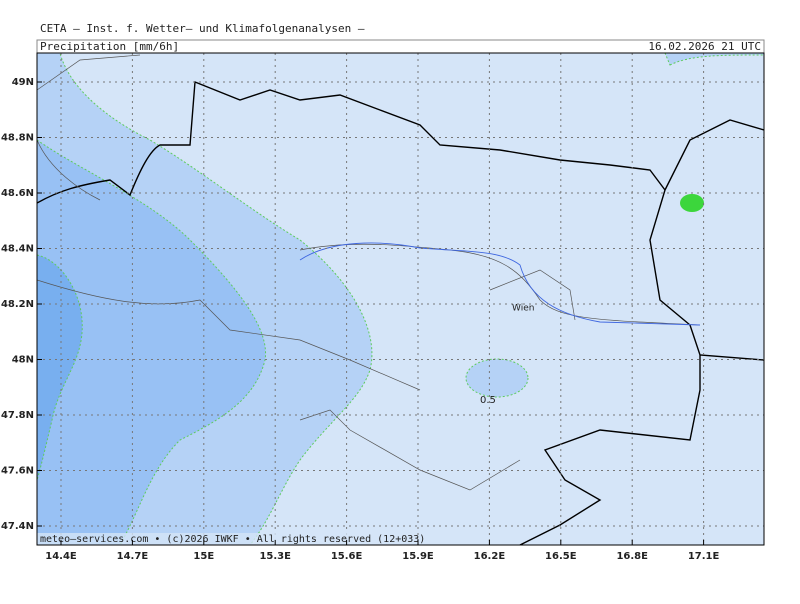 The width and height of the screenshot is (800, 604). Describe the element at coordinates (500, 284) in the screenshot. I see `river` at that location.